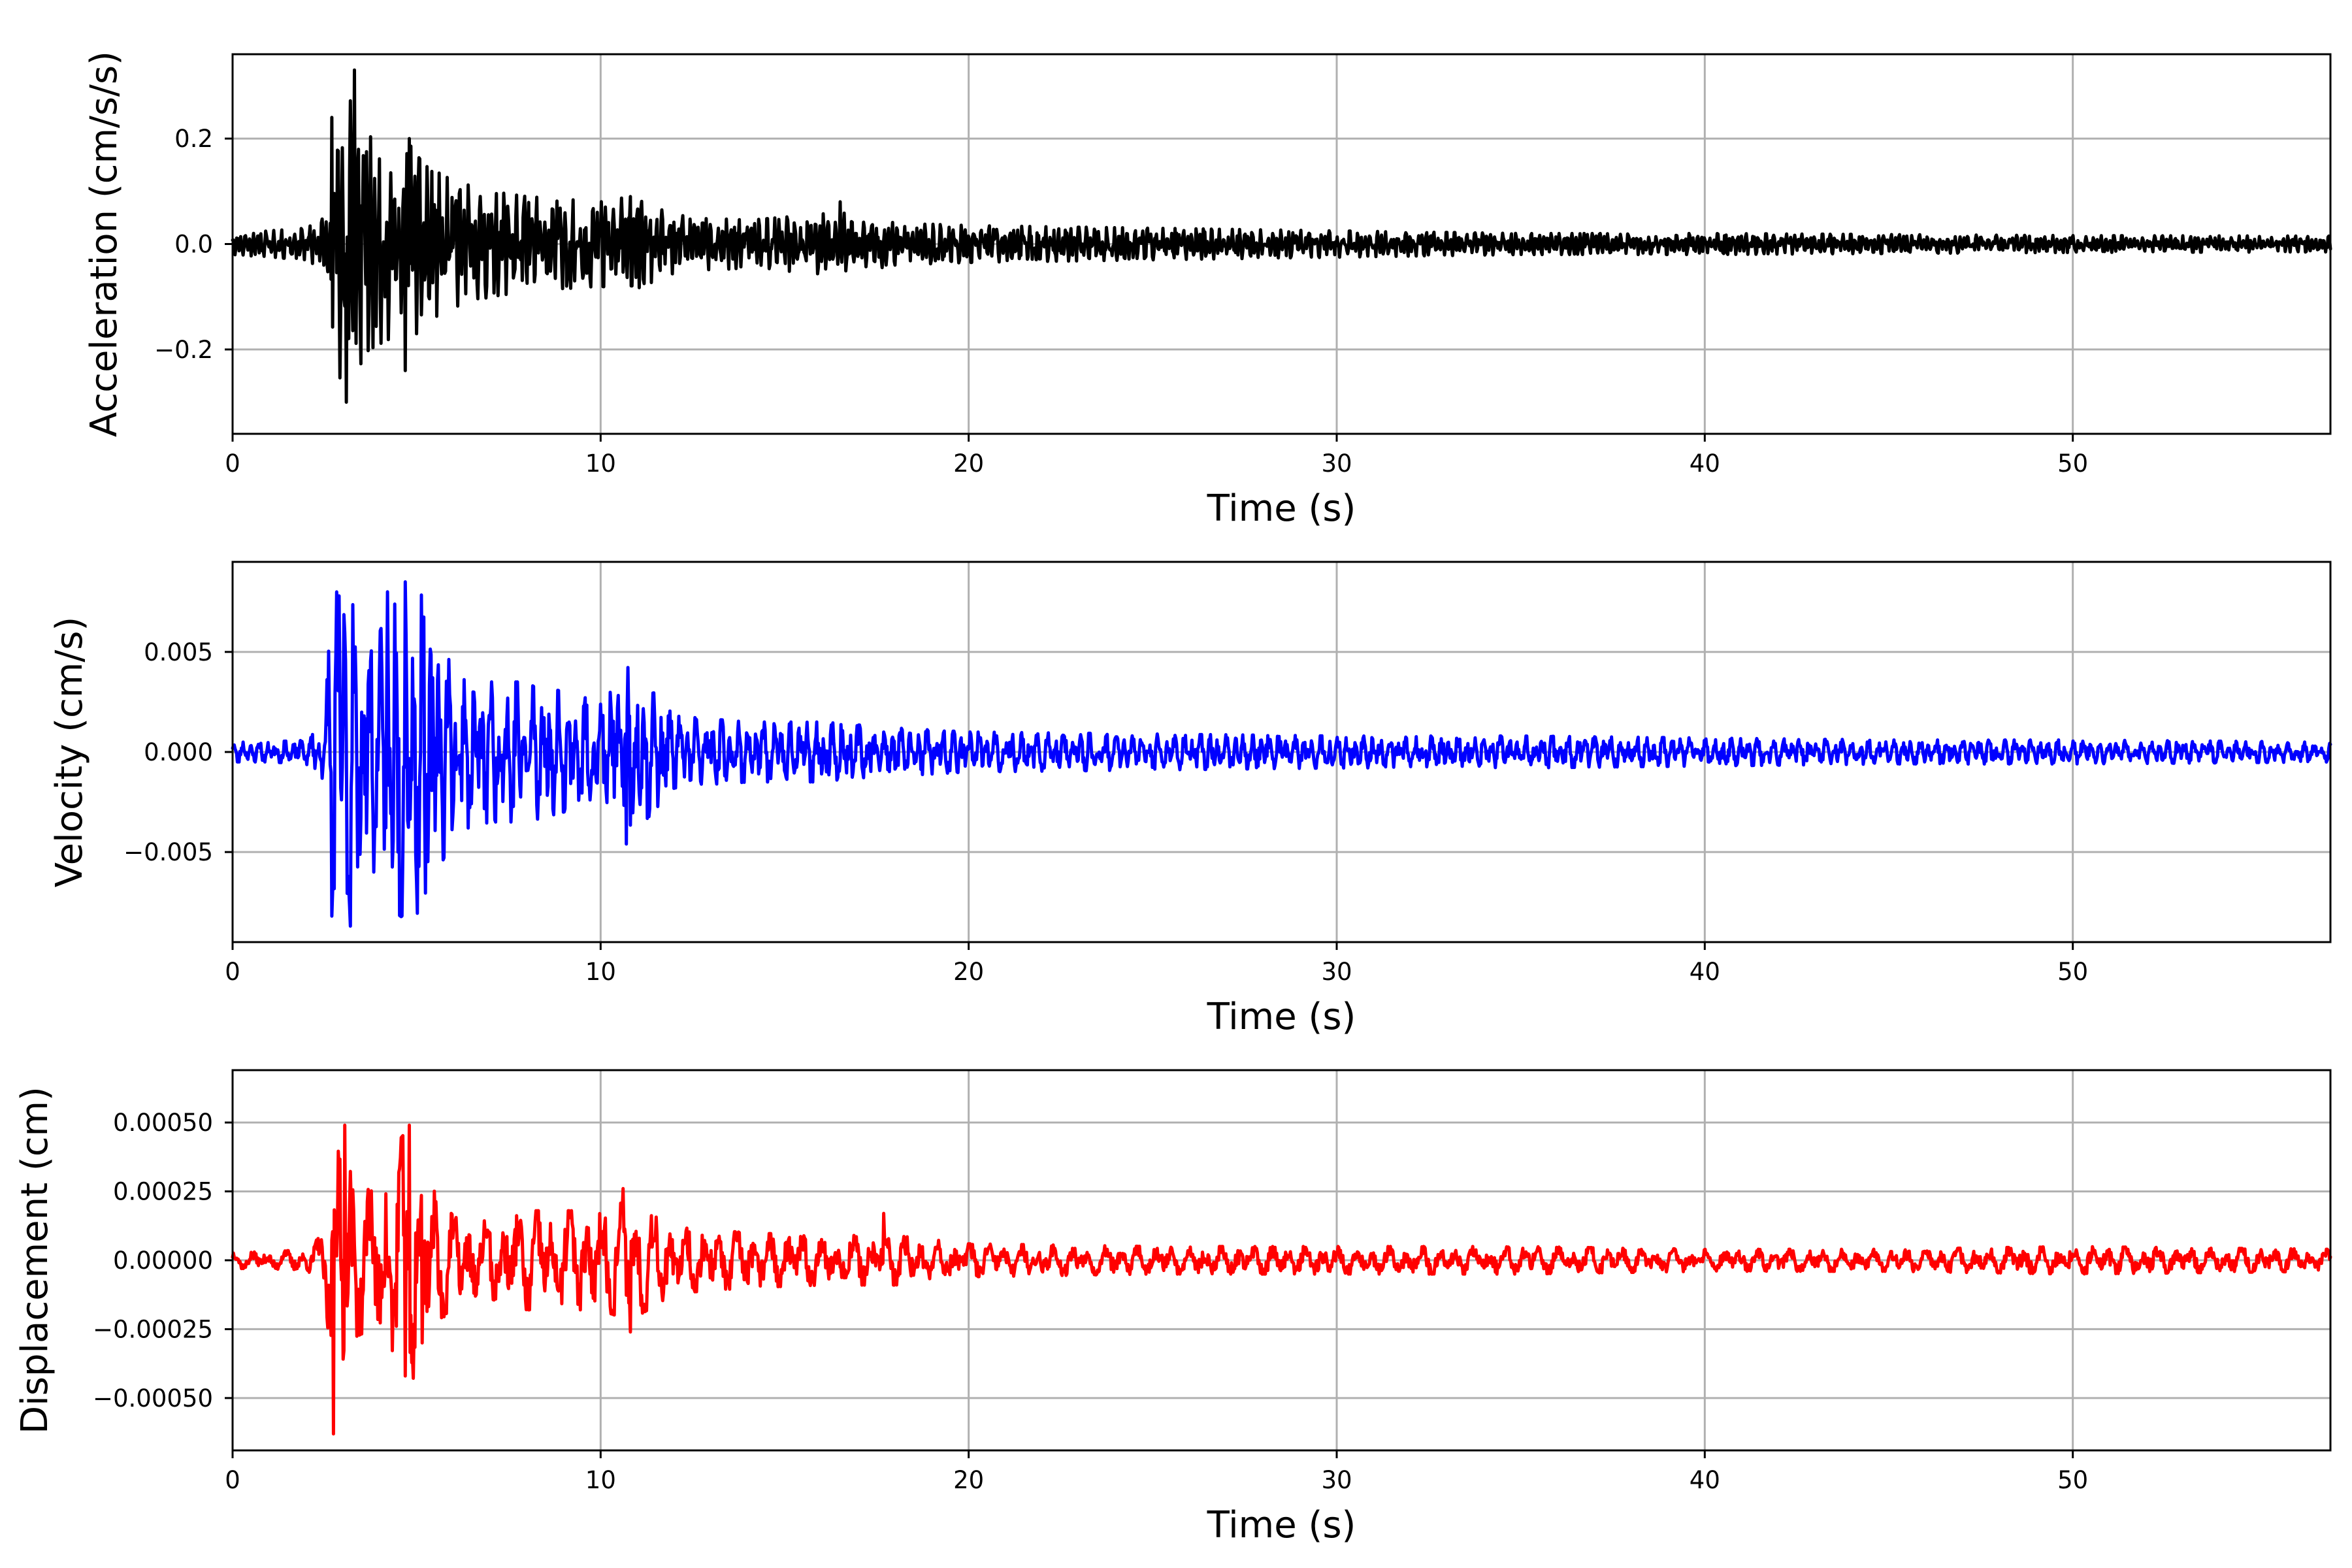 The image size is (2352, 1568). What do you see at coordinates (1336, 972) in the screenshot?
I see `velocity-xtick-label: 30` at bounding box center [1336, 972].